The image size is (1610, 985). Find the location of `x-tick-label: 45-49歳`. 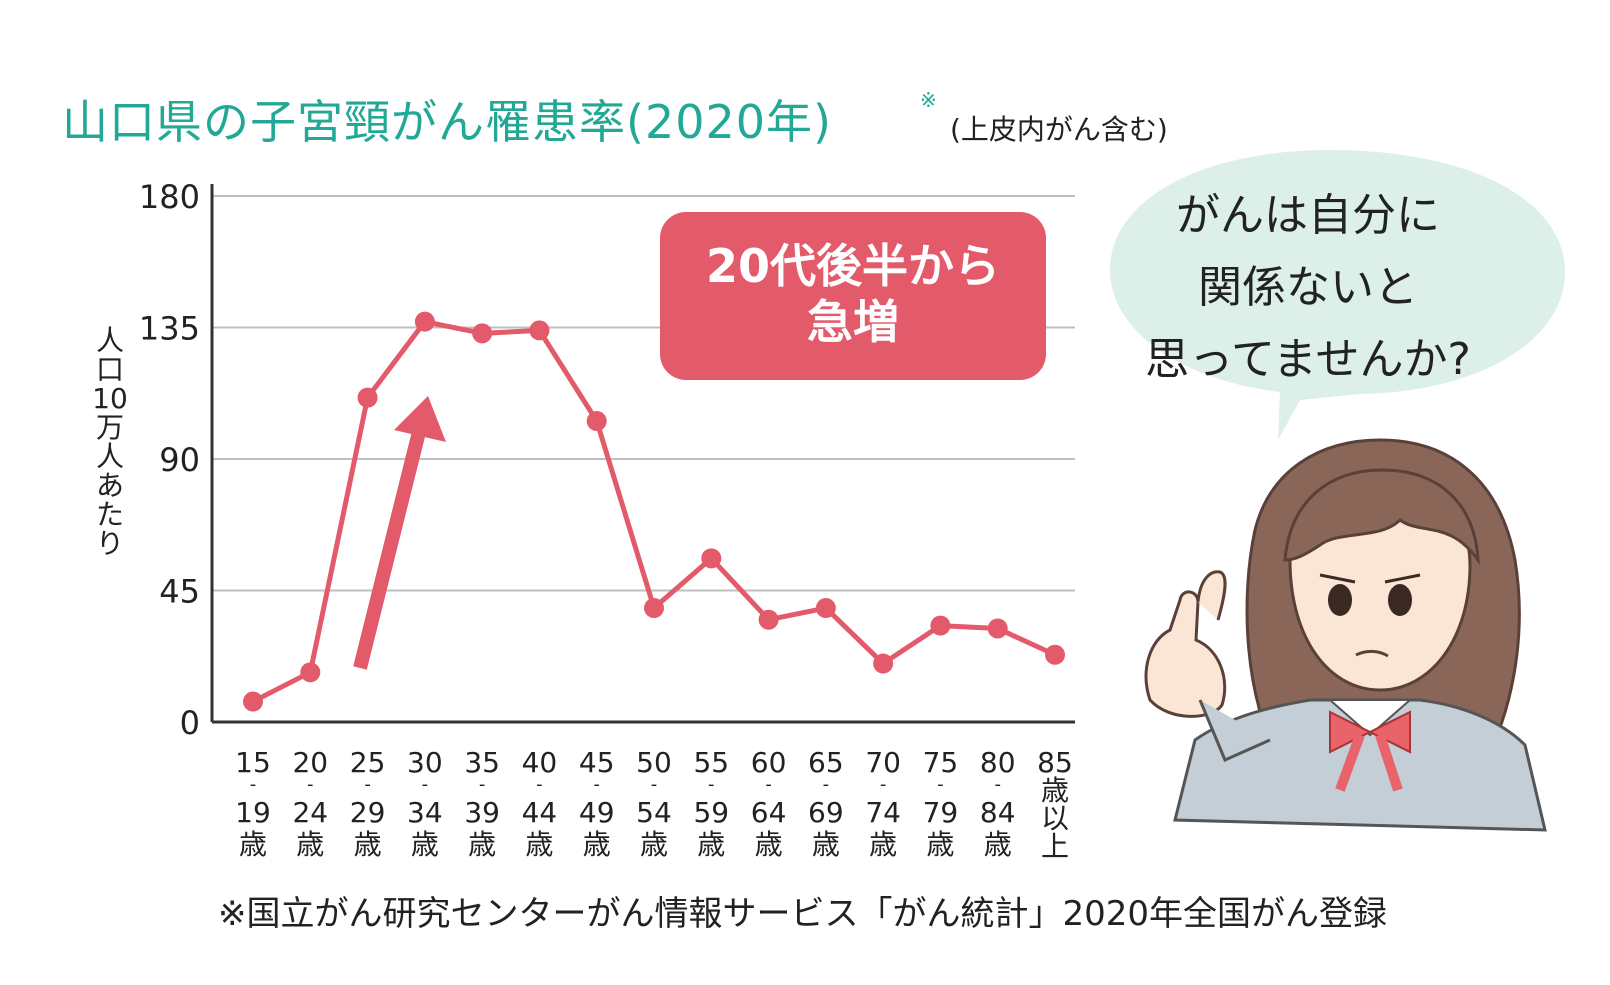

x-tick-label: 45-49歳 is located at coordinates (597, 803).